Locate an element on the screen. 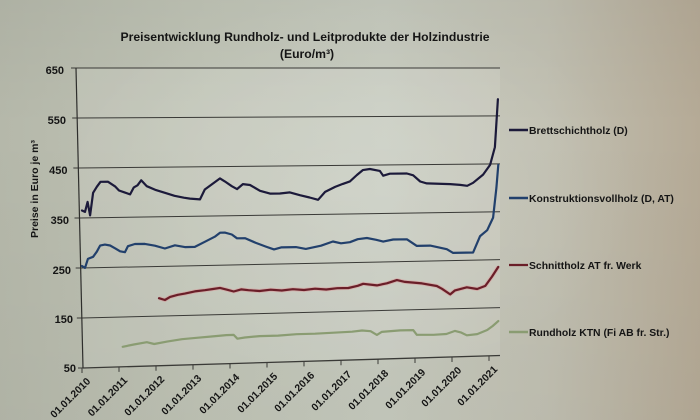  legend-item-rundholz: Rundholz KTN (Fi AB fr. Str.) is located at coordinates (589, 333).